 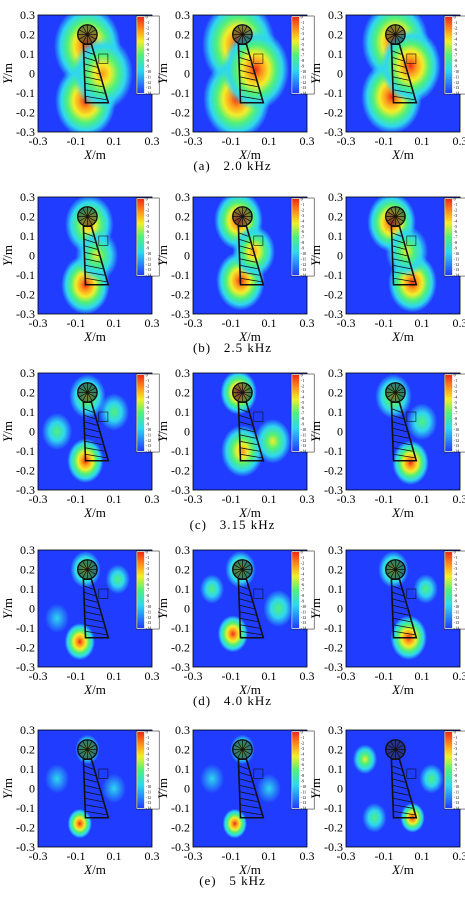 What do you see at coordinates (207, 880) in the screenshot?
I see `caption-e-tag: (e)` at bounding box center [207, 880].